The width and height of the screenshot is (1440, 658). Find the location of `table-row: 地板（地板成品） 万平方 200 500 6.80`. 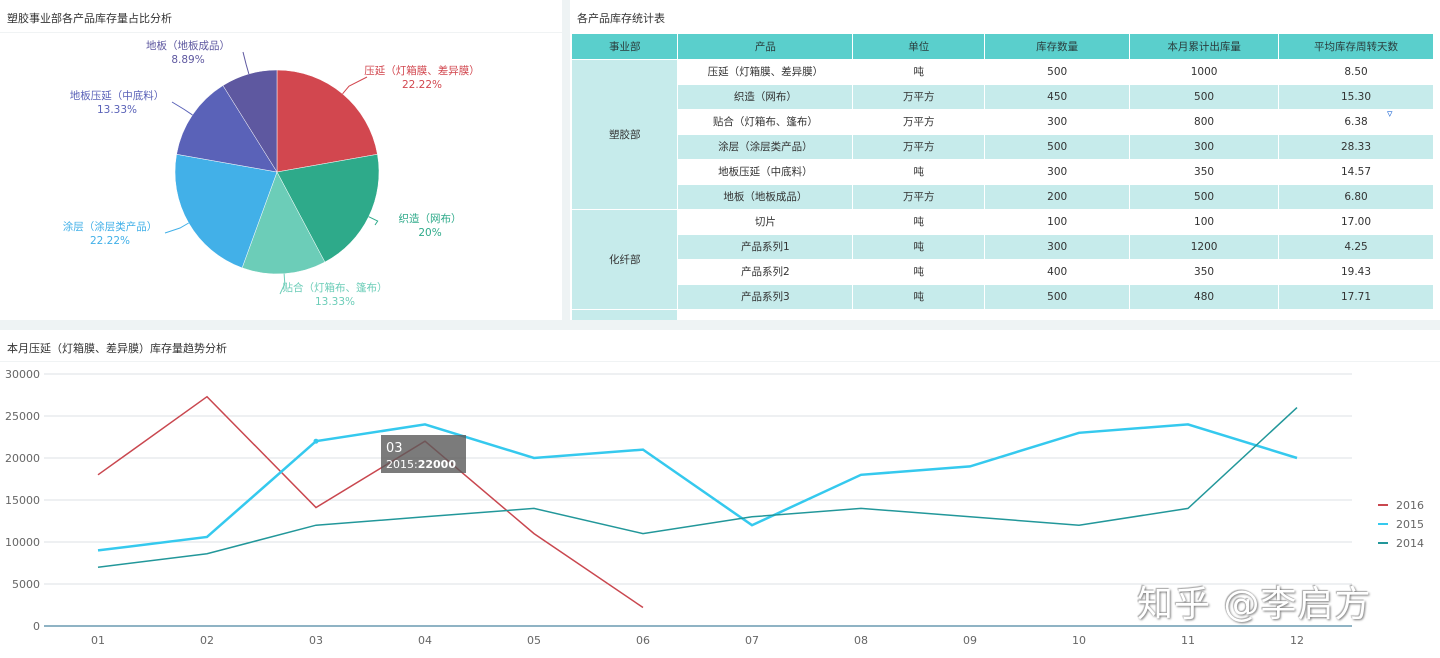

table-row: 地板（地板成品） 万平方 200 500 6.80 is located at coordinates (1003, 197).